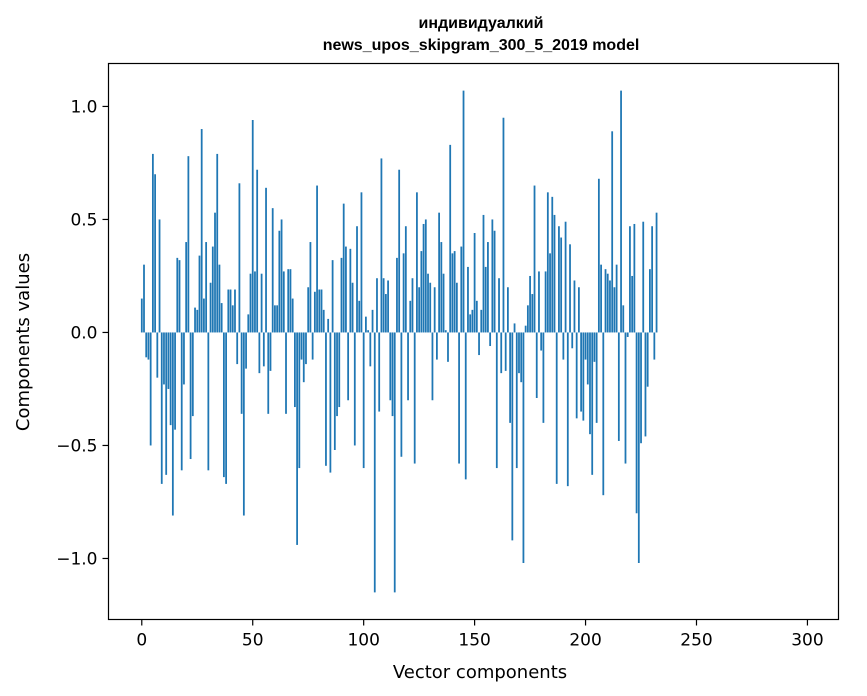 This screenshot has height=696, width=867. What do you see at coordinates (23, 342) in the screenshot?
I see `y-axis-label: Components values` at bounding box center [23, 342].